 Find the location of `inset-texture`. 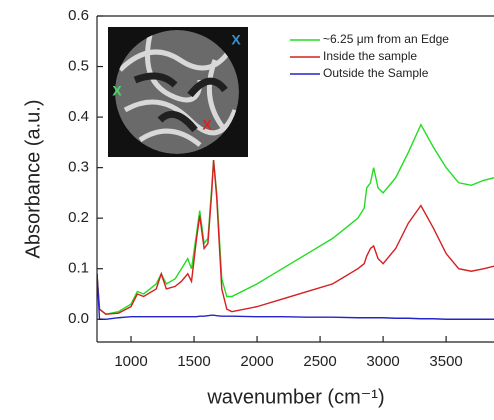

inset-texture is located at coordinates (177, 92).